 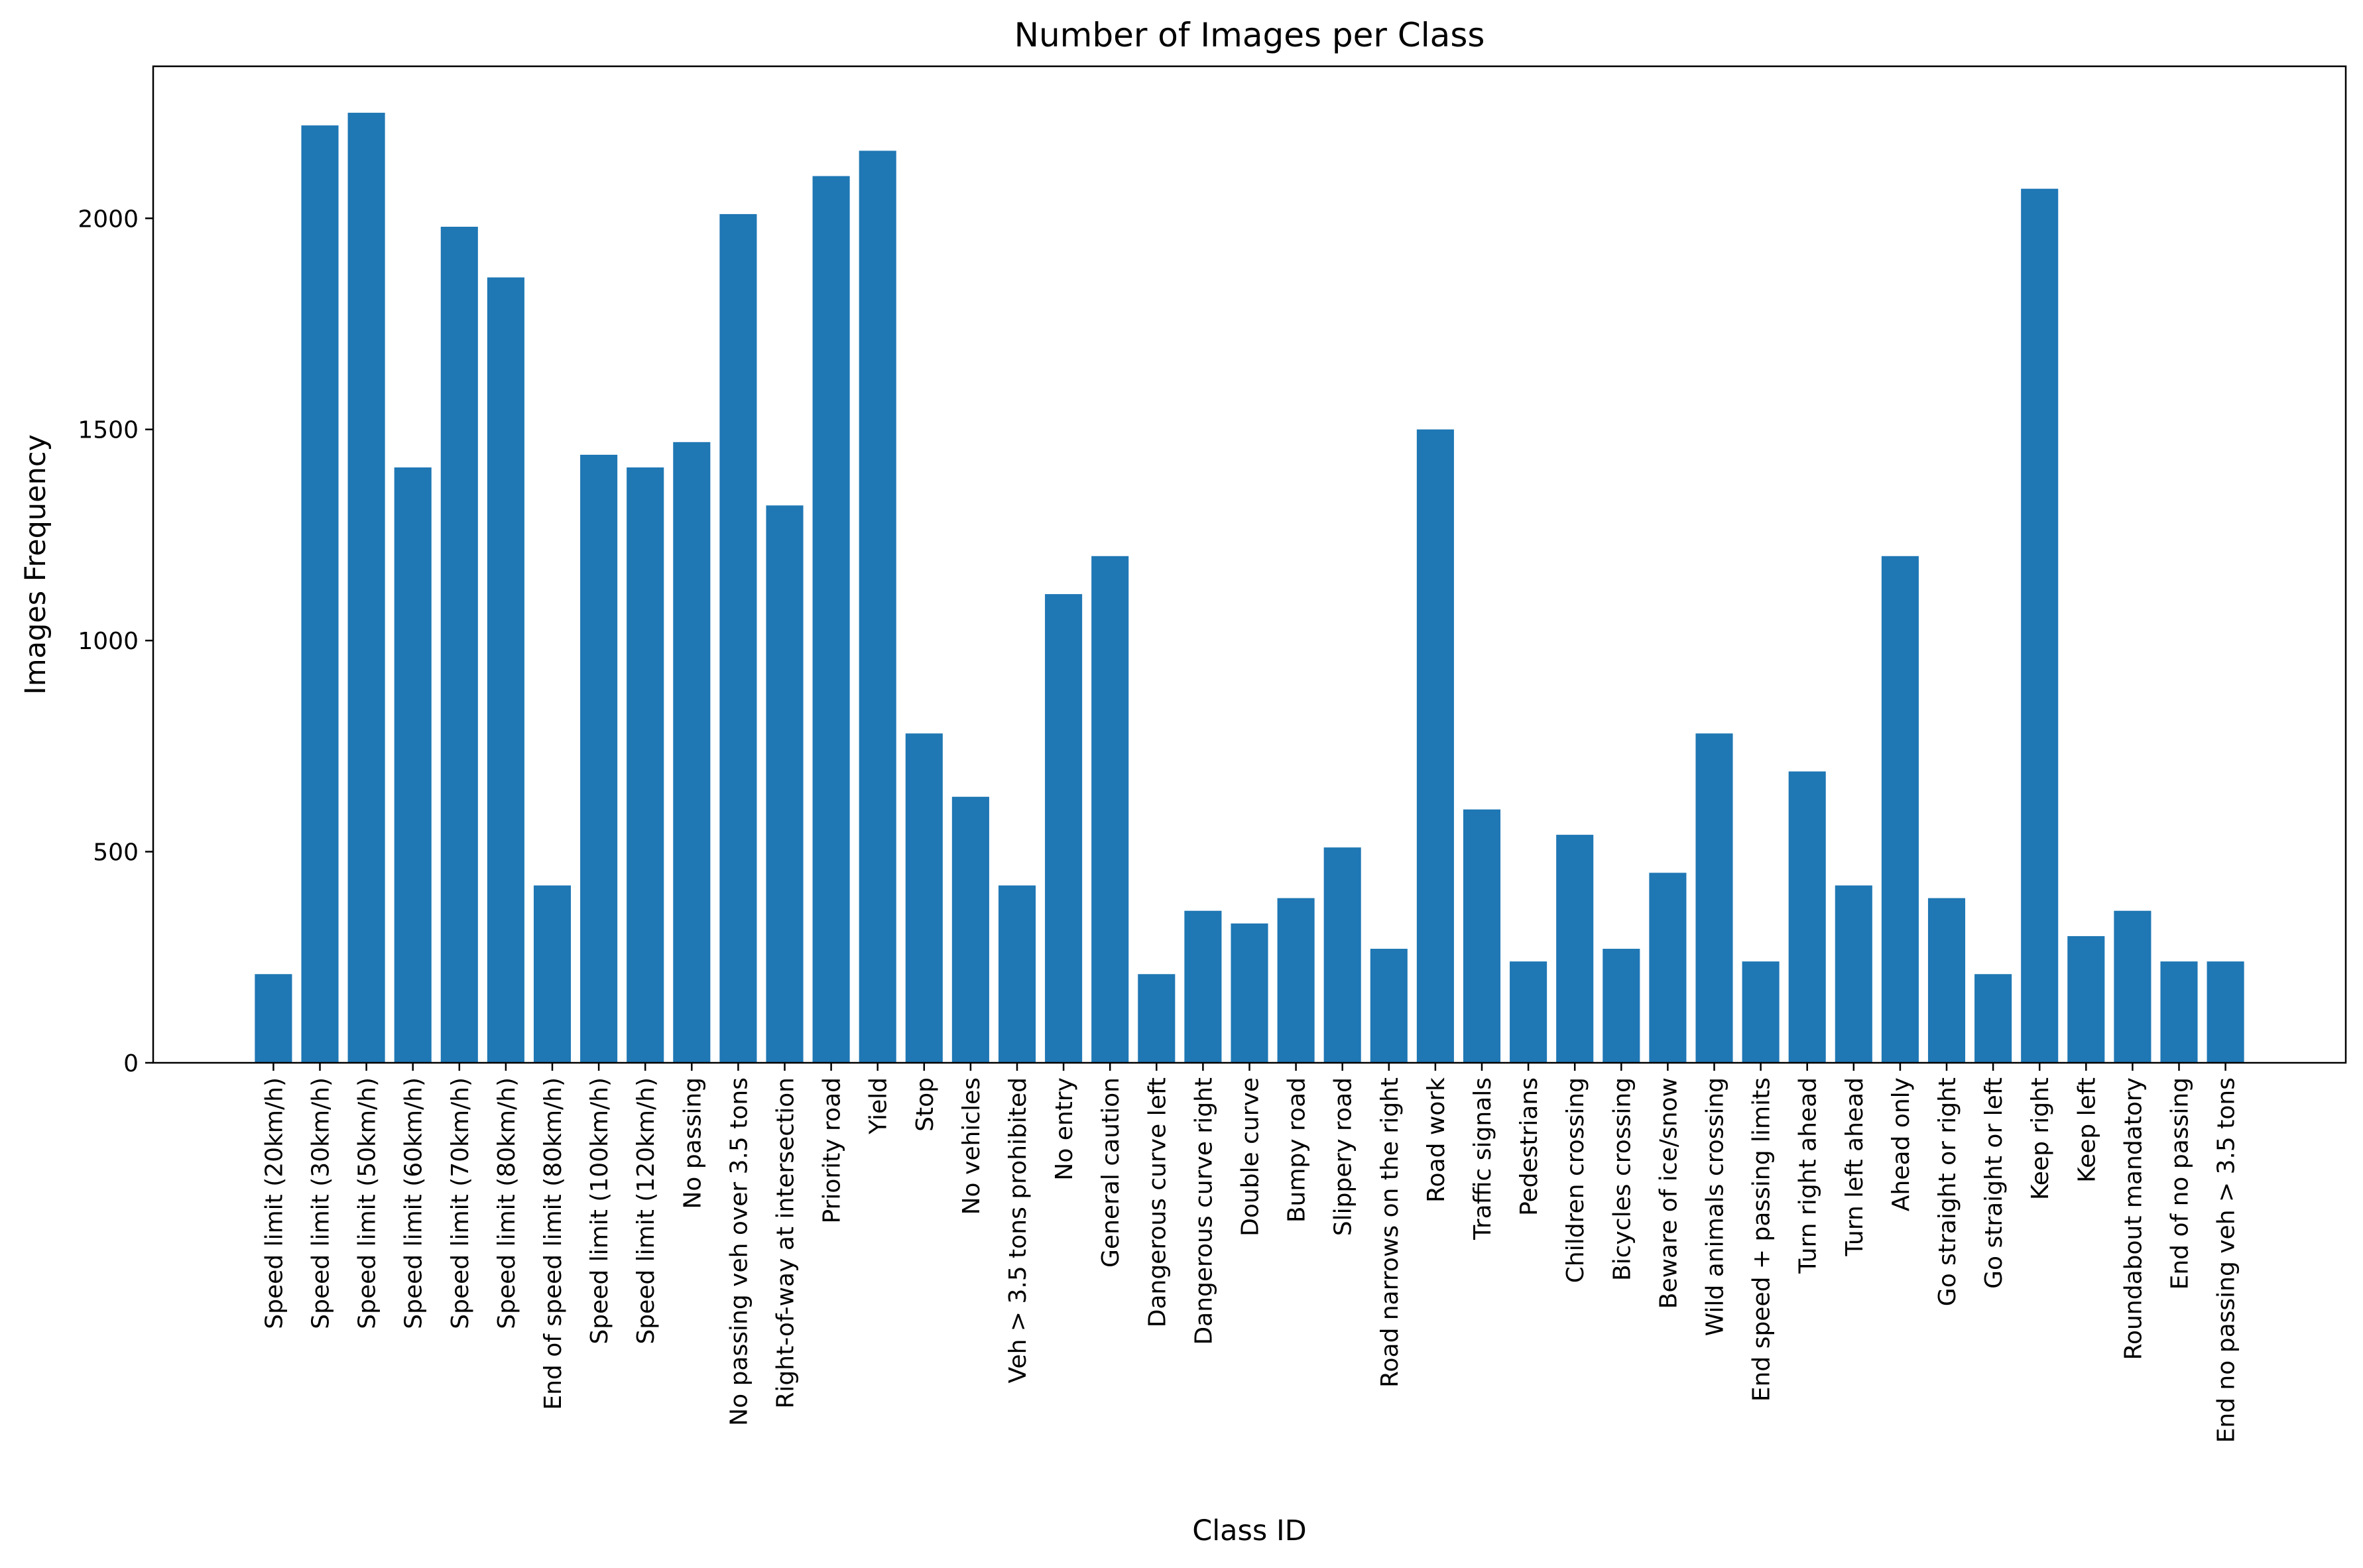 What do you see at coordinates (35, 564) in the screenshot?
I see `y-axis-label: Images Frequency` at bounding box center [35, 564].